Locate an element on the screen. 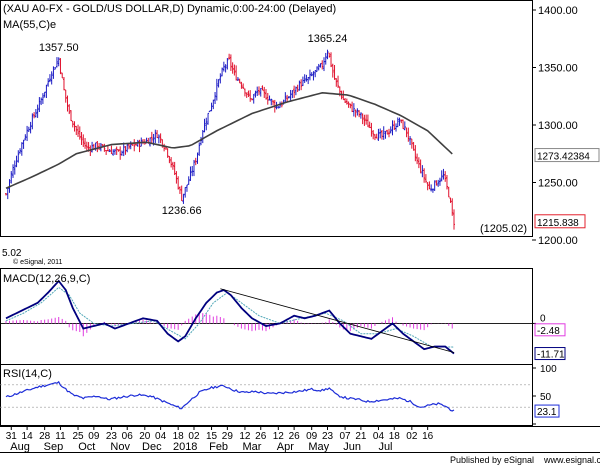 This screenshot has width=600, height=466. x-axis-day-label: 20 is located at coordinates (145, 436).